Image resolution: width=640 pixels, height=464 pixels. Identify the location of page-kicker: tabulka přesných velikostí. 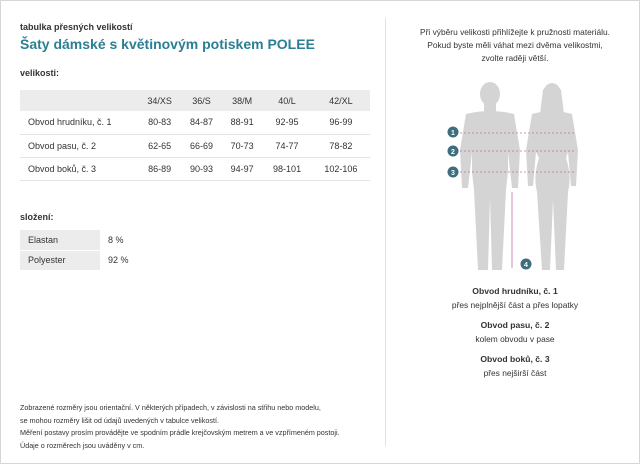
(76, 27).